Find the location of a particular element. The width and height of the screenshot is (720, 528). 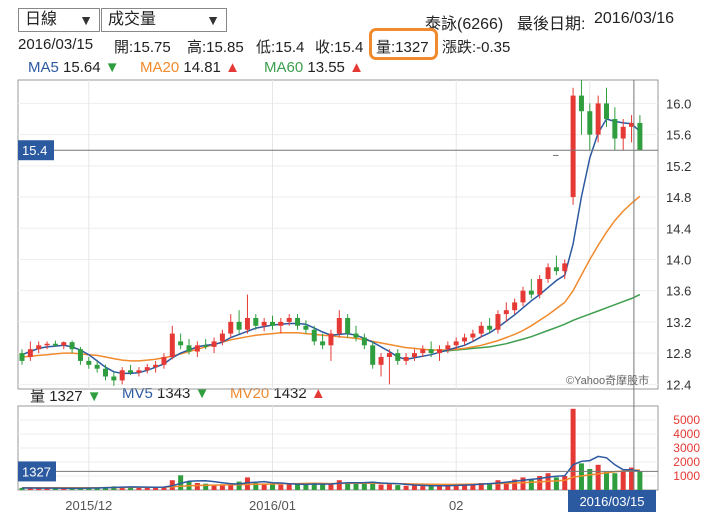

cursor-date-label: 2016/03/15 is located at coordinates (611, 501).